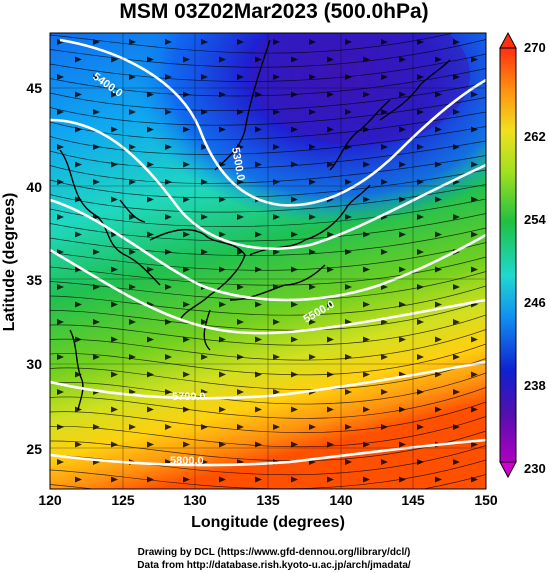  I want to click on y-tick-label: 30, so click(34, 364).